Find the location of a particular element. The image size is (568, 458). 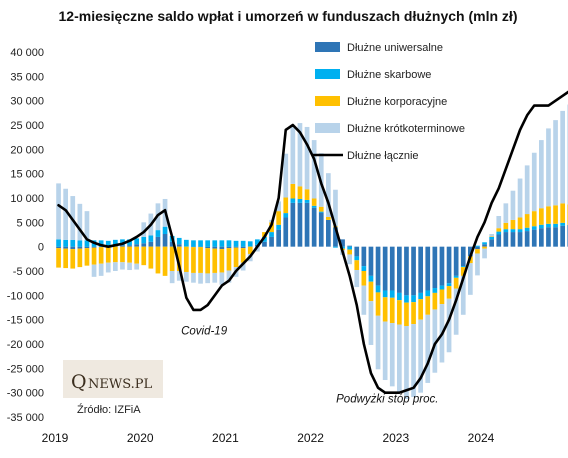

annotation: Podwyżki stóp proc. is located at coordinates (387, 399).